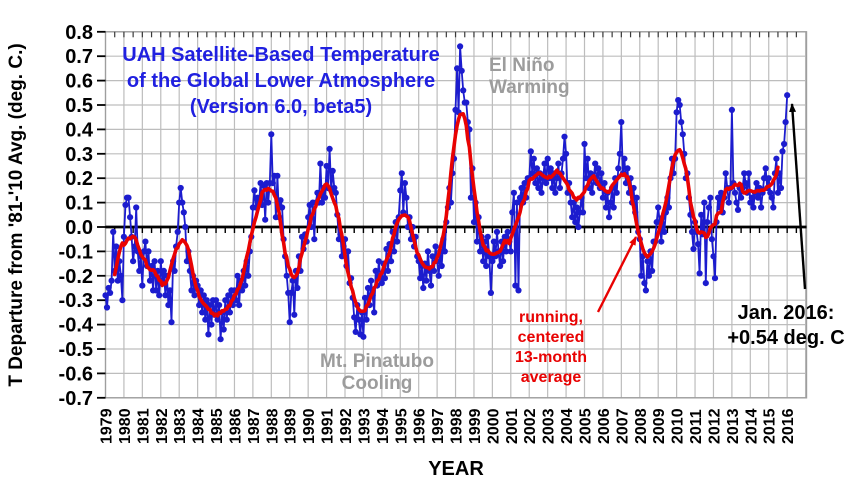  Describe the element at coordinates (377, 361) in the screenshot. I see `pinatubo-annotation-line1: Mt. Pinatubo` at that location.